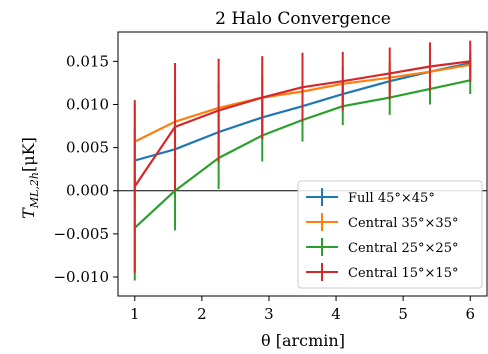  What do you see at coordinates (87, 61) in the screenshot?
I see `y-tick-label: 0.015` at bounding box center [87, 61].